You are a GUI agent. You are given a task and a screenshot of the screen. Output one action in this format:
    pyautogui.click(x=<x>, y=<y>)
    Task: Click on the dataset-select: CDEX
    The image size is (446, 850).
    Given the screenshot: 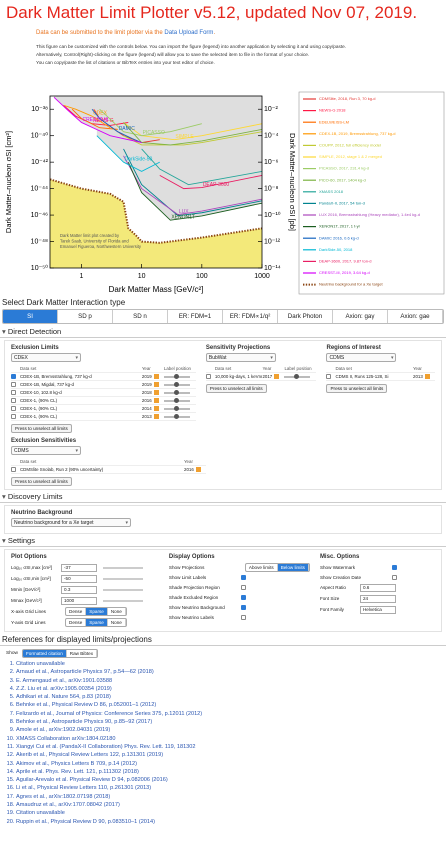 What is the action you would take?
    pyautogui.click(x=46, y=357)
    